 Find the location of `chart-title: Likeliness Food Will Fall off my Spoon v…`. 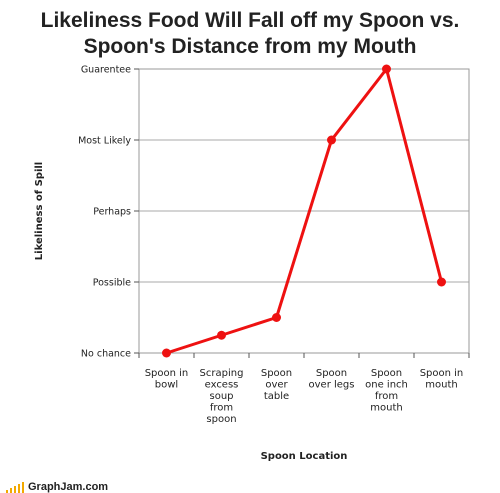

chart-title: Likeliness Food Will Fall off my Spoon v… is located at coordinates (250, 33).